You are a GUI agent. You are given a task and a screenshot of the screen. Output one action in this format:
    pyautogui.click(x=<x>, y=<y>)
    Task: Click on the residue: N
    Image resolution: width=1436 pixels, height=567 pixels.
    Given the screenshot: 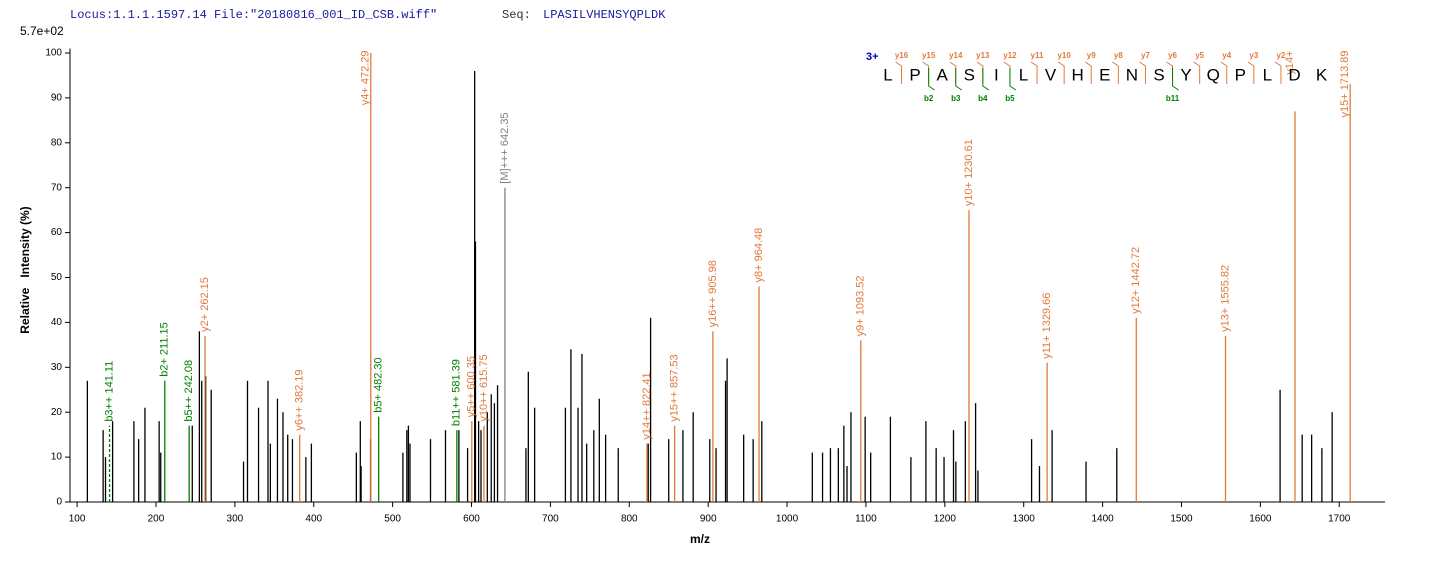 What is the action you would take?
    pyautogui.click(x=1132, y=74)
    